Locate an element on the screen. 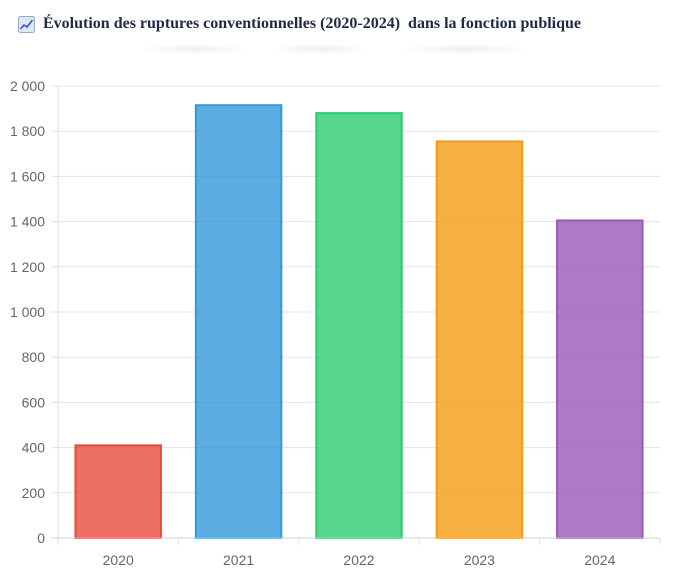  bar-2022 is located at coordinates (359, 326).